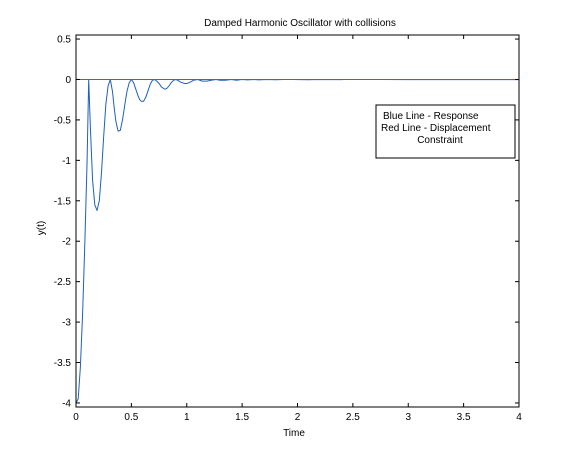 The height and width of the screenshot is (460, 574). I want to click on x-tick-label: 3, so click(408, 417).